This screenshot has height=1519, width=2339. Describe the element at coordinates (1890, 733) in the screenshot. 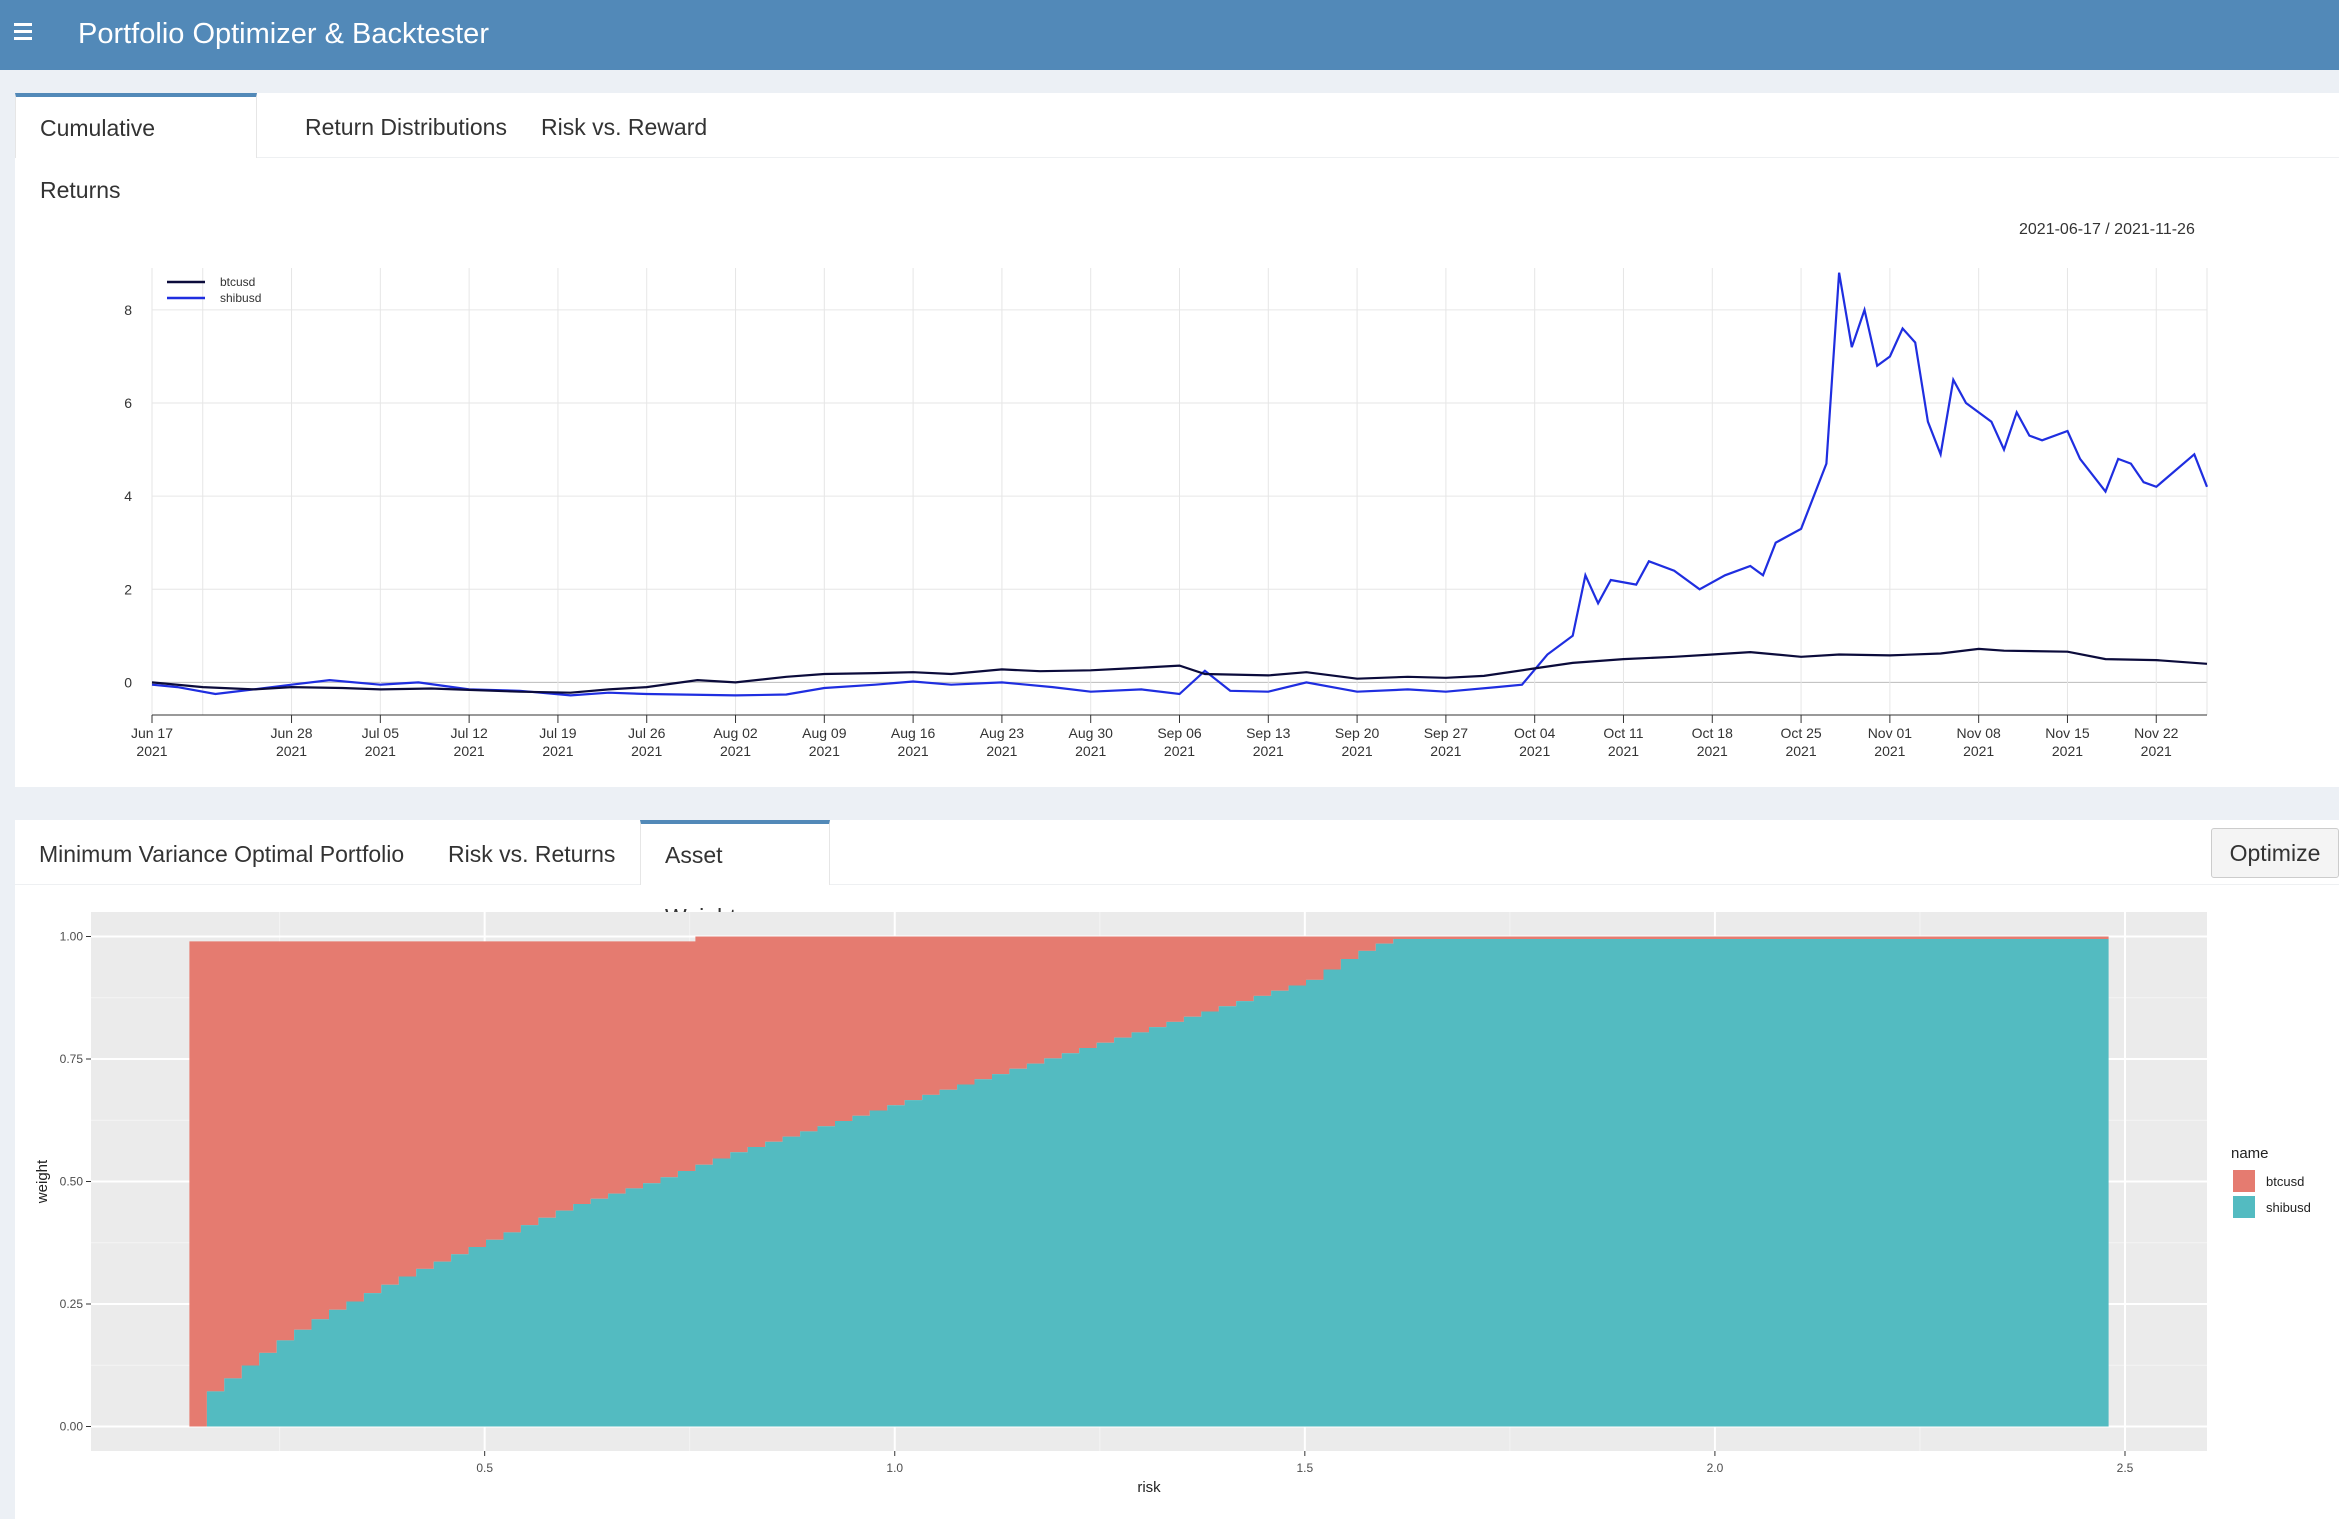

I see `x-tick-label: Nov 01` at that location.